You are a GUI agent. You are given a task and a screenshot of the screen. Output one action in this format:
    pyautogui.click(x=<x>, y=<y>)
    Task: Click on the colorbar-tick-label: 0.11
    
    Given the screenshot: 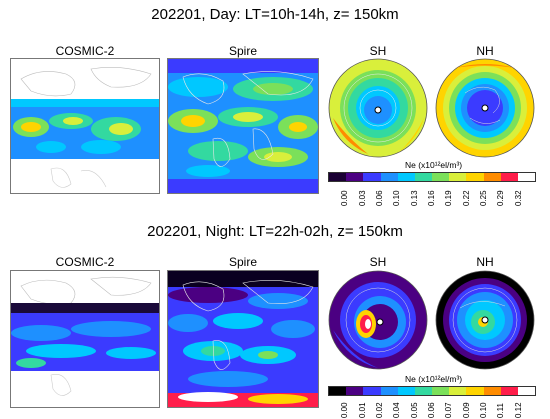 What is the action you would take?
    pyautogui.click(x=501, y=410)
    